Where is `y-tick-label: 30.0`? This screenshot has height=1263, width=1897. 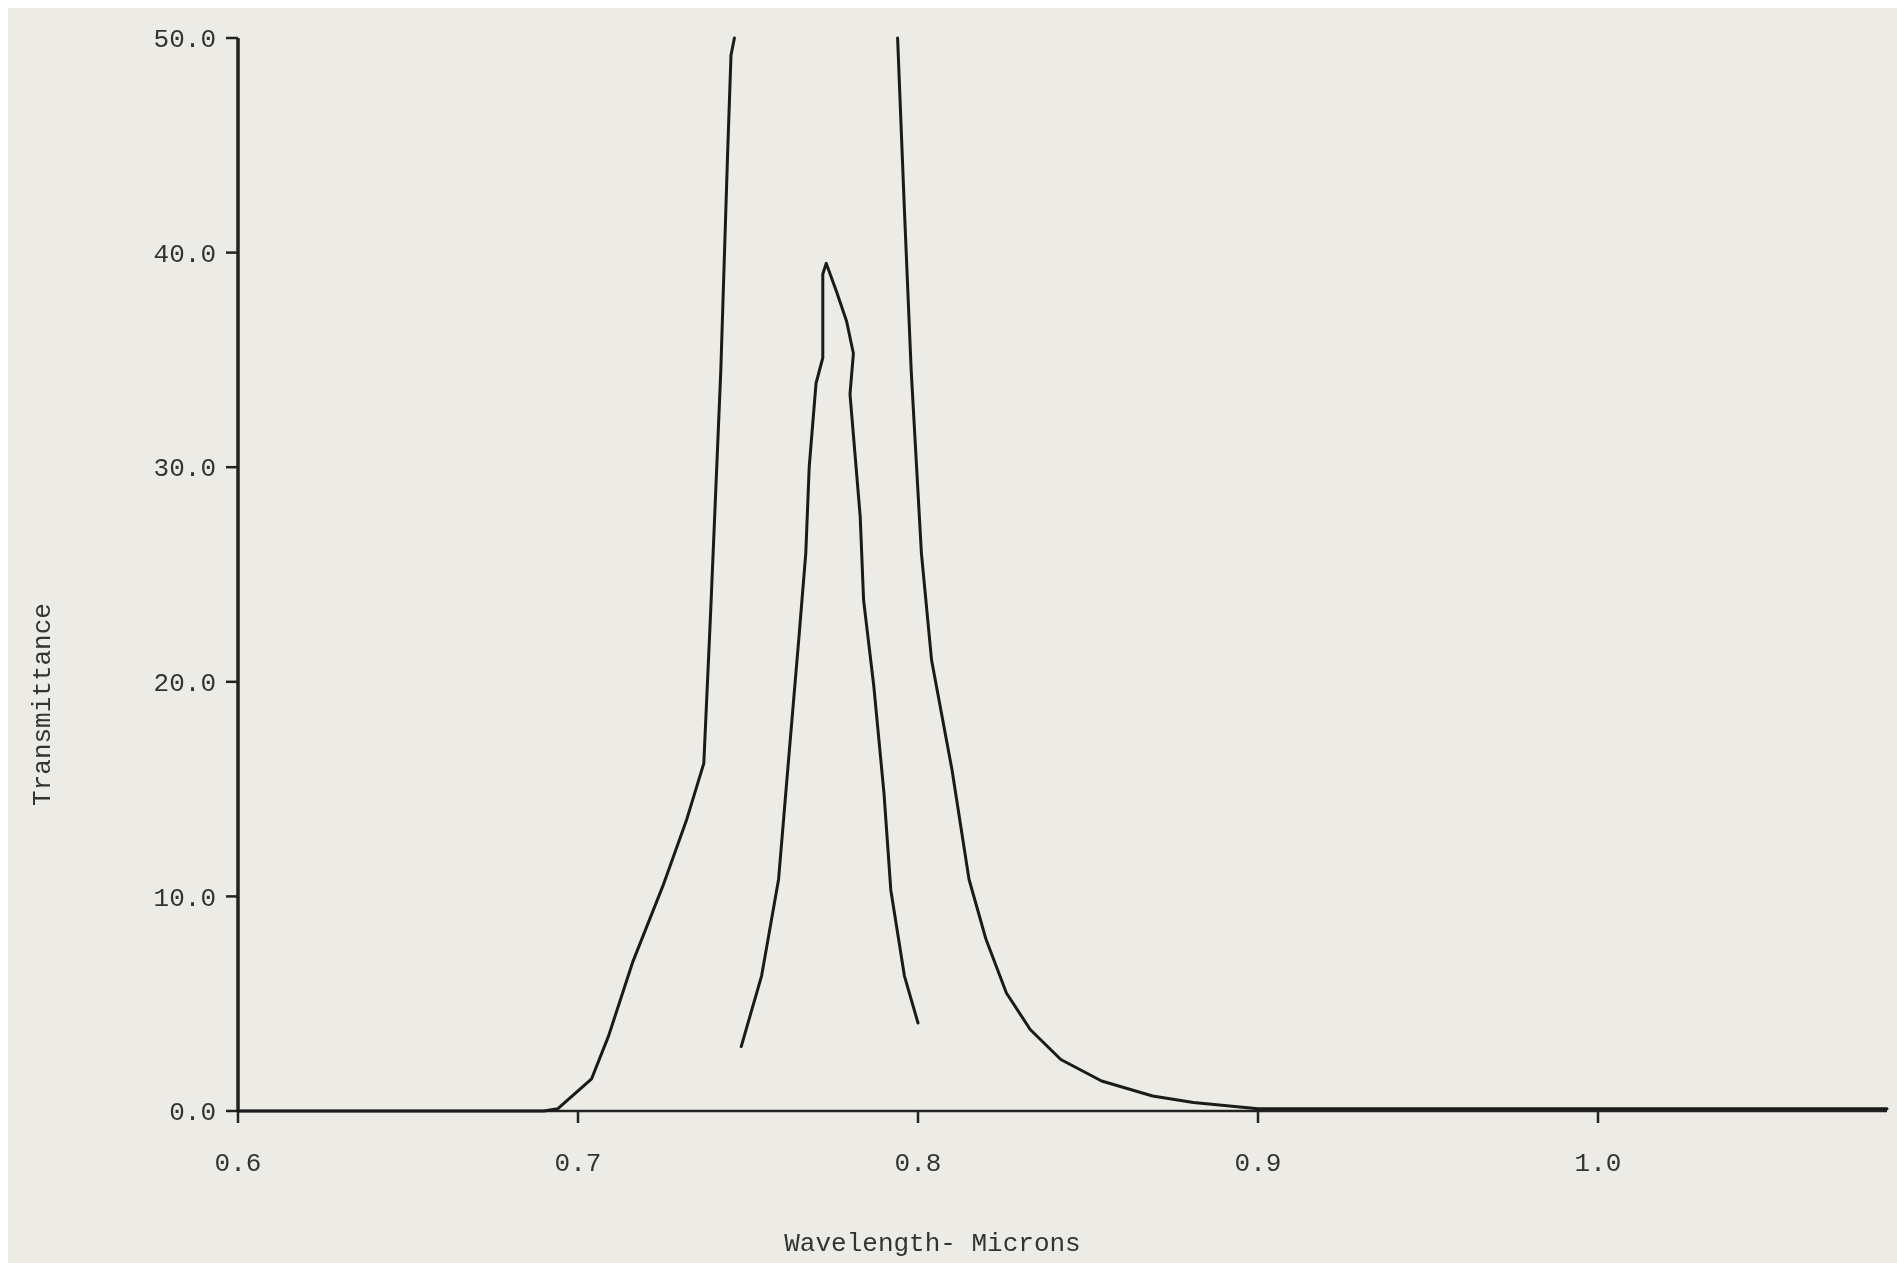 y-tick-label: 30.0 is located at coordinates (184, 469).